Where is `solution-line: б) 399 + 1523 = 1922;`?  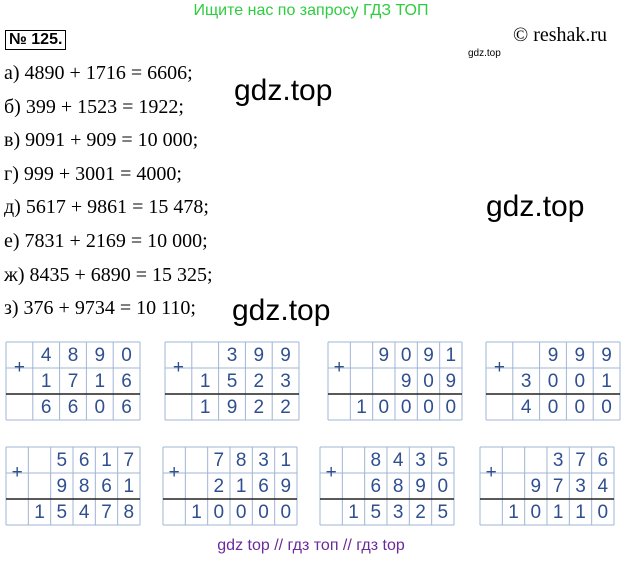
solution-line: б) 399 + 1523 = 1922; is located at coordinates (94, 106).